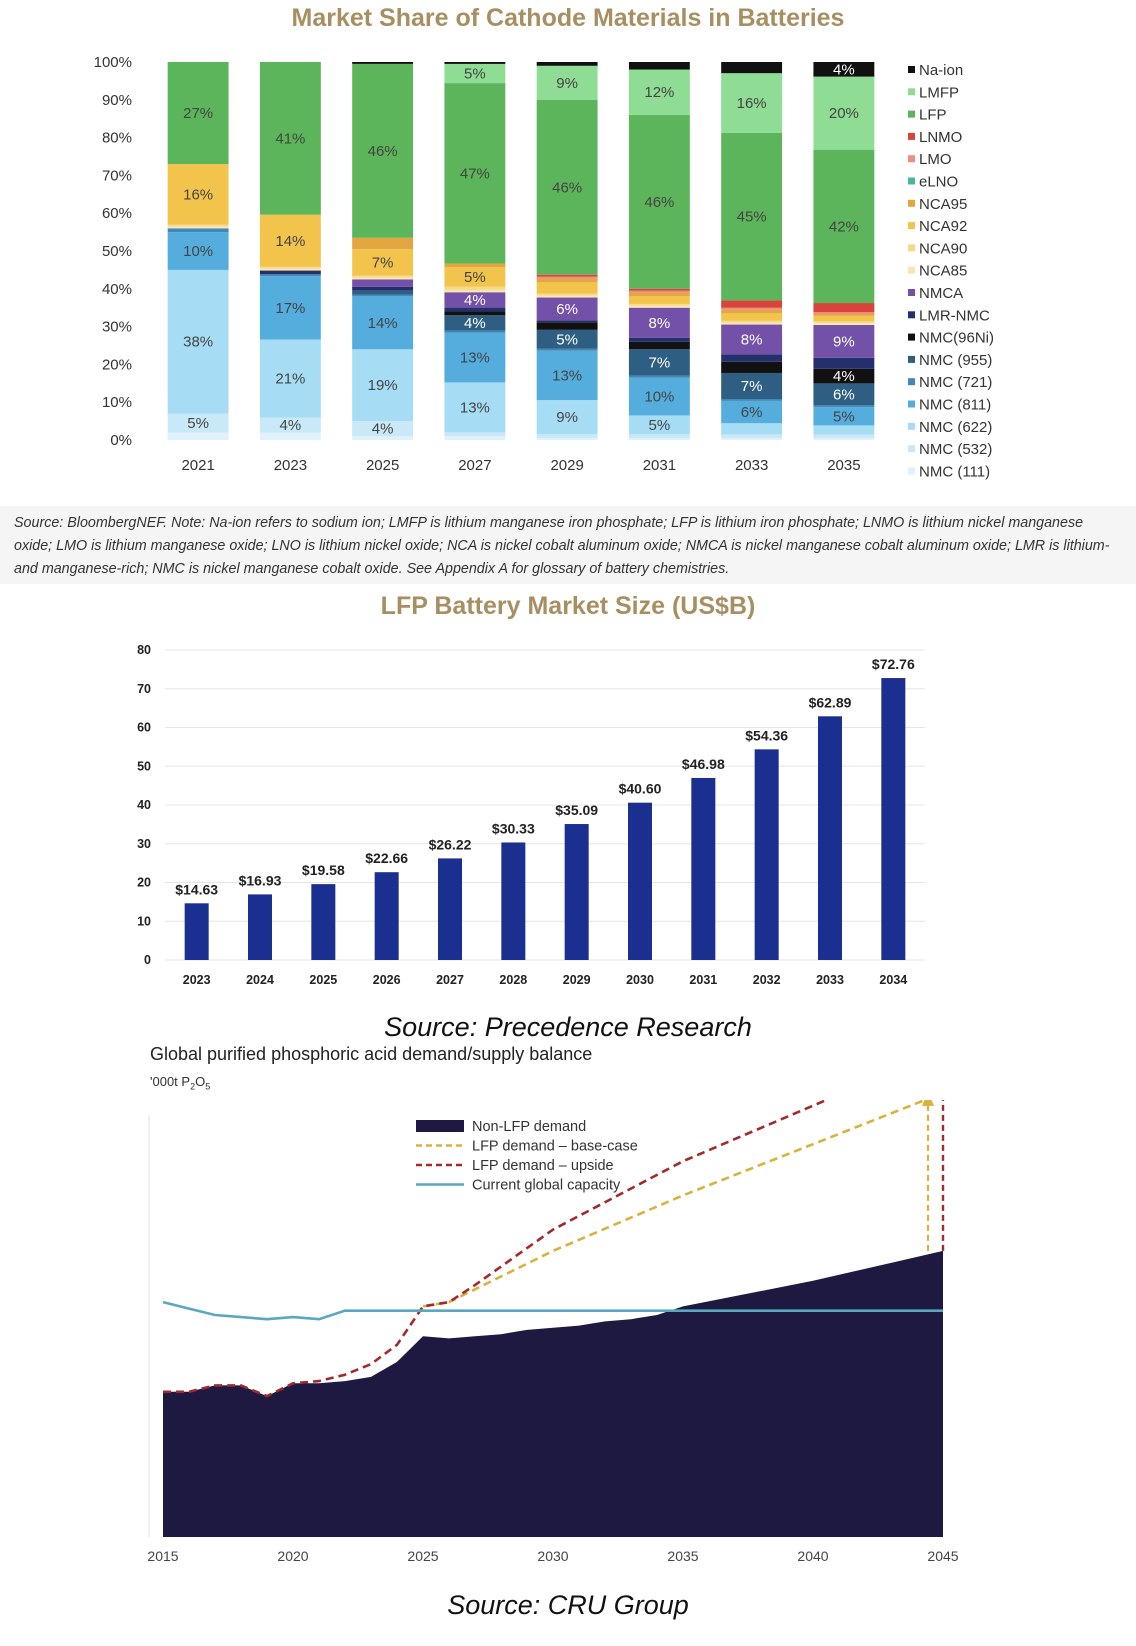 This screenshot has width=1136, height=1646. I want to click on y-tick-label: 60%, so click(117, 213).